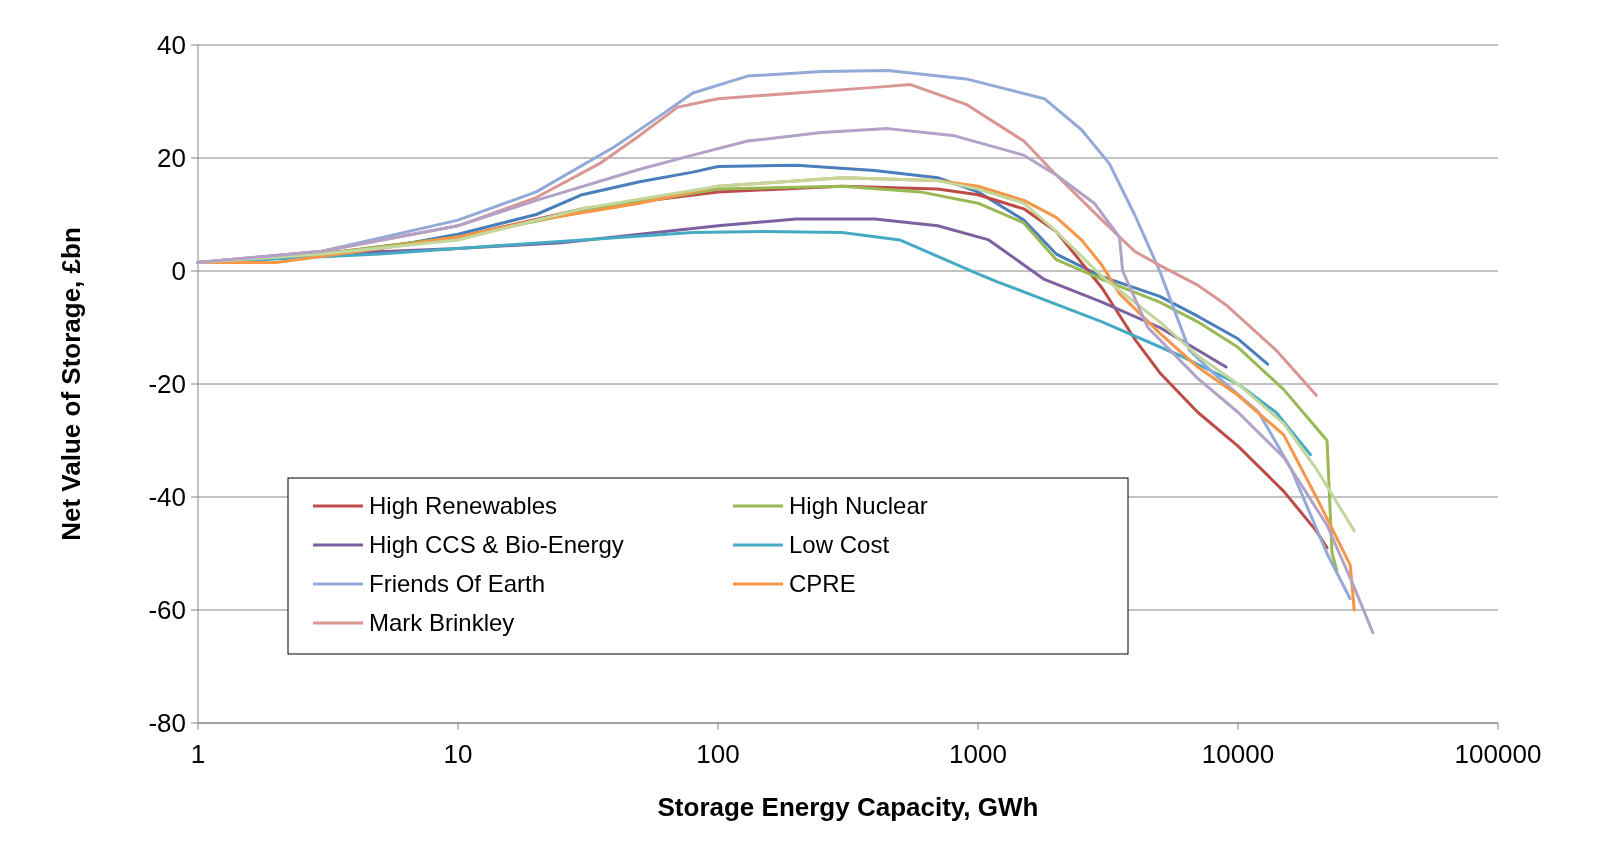 This screenshot has width=1599, height=849. I want to click on x-tick-label: 100, so click(718, 754).